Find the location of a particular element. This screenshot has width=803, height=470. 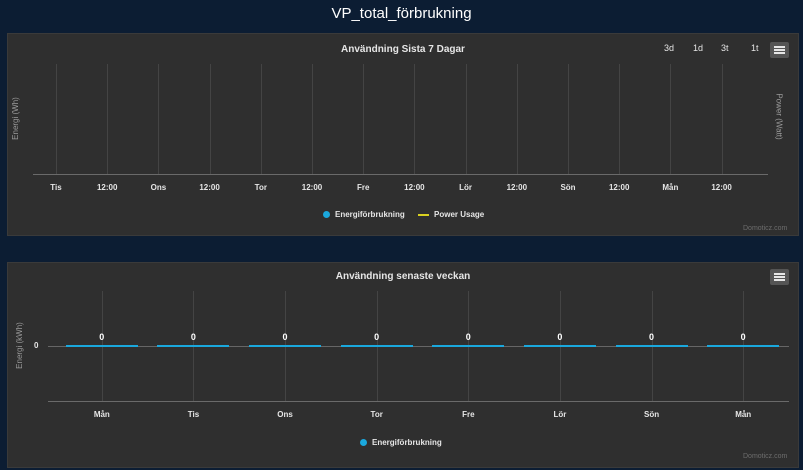

y-axis-left-label: Energi (Wh) is located at coordinates (15, 118).